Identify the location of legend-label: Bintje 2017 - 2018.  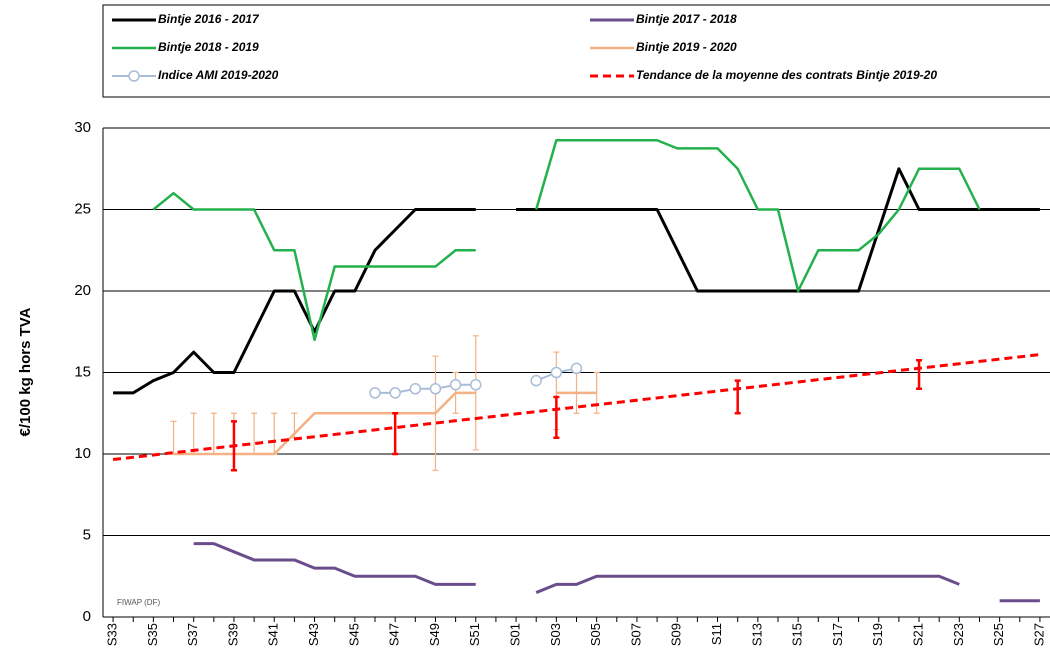
(686, 19).